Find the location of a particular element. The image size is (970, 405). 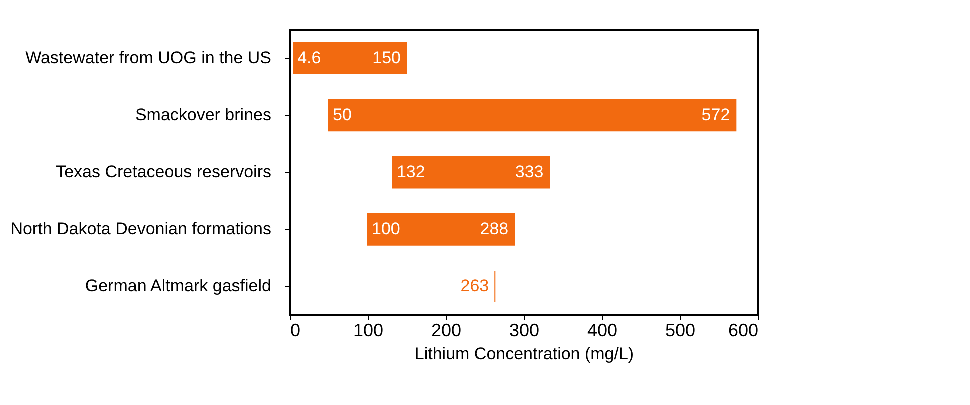

annotation: 132 is located at coordinates (411, 172).